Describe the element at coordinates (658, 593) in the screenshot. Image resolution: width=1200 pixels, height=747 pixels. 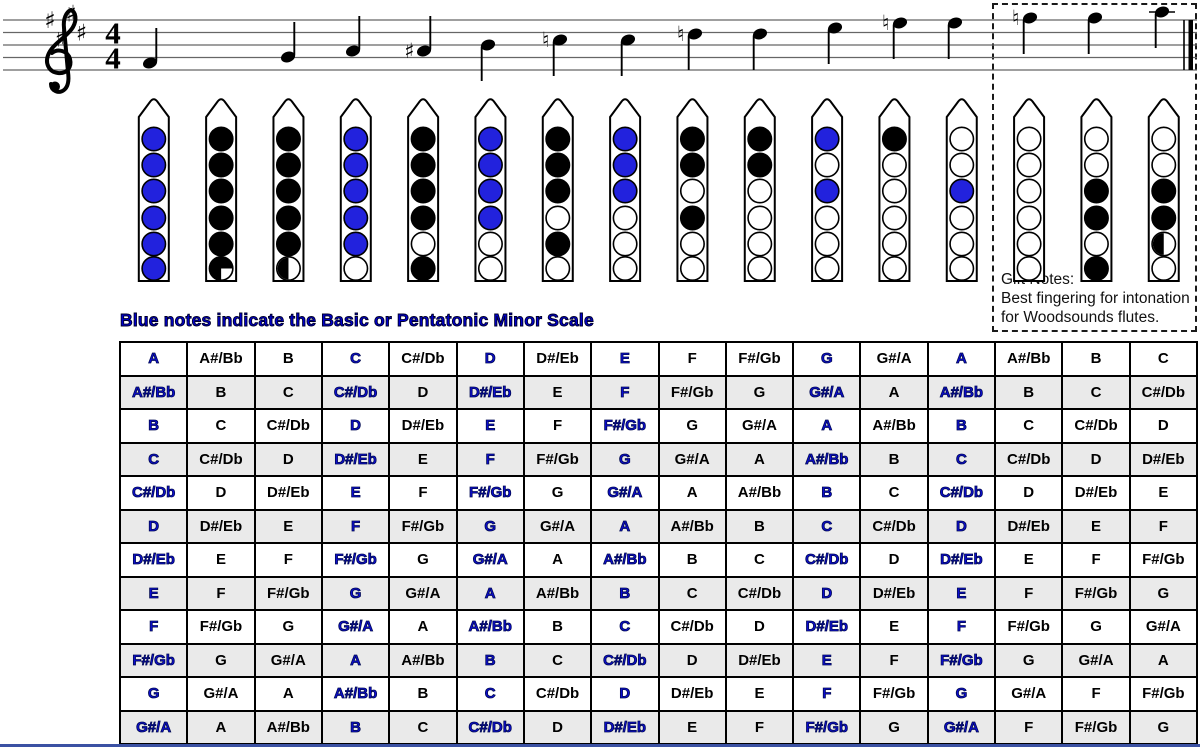
I see `table-row: E F F#/Gb G G#/A A A#/Bb B C C#/Db D D#/Eb E F F#/Gb G` at that location.